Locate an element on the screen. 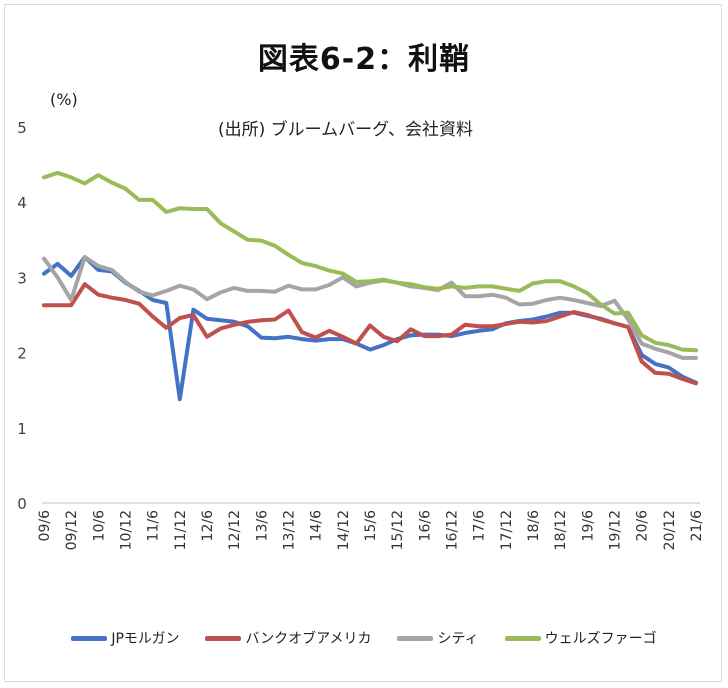 The image size is (728, 688). x-tick-label: 20/12 is located at coordinates (670, 530).